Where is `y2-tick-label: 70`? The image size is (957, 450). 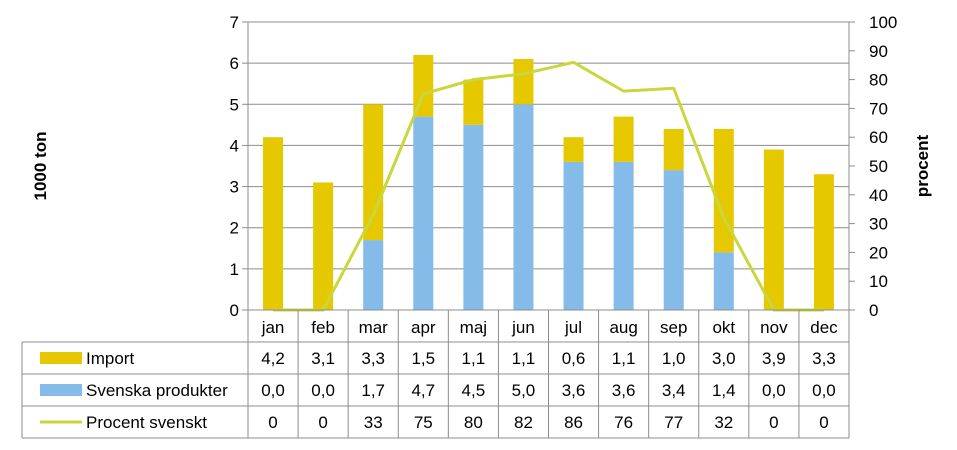 y2-tick-label: 70 is located at coordinates (878, 108).